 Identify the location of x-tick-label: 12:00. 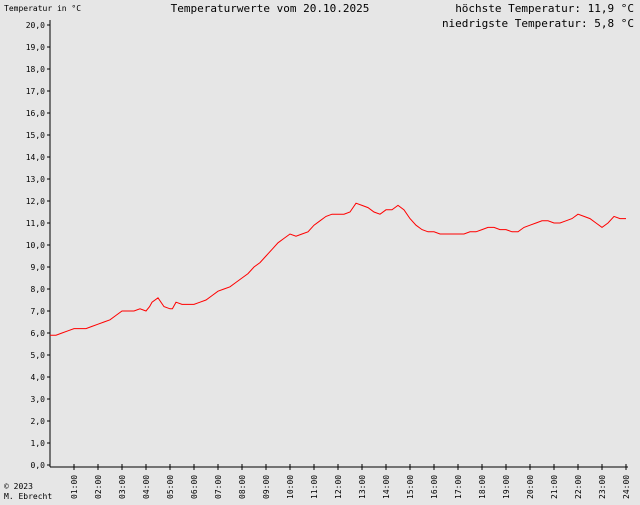
(338, 487).